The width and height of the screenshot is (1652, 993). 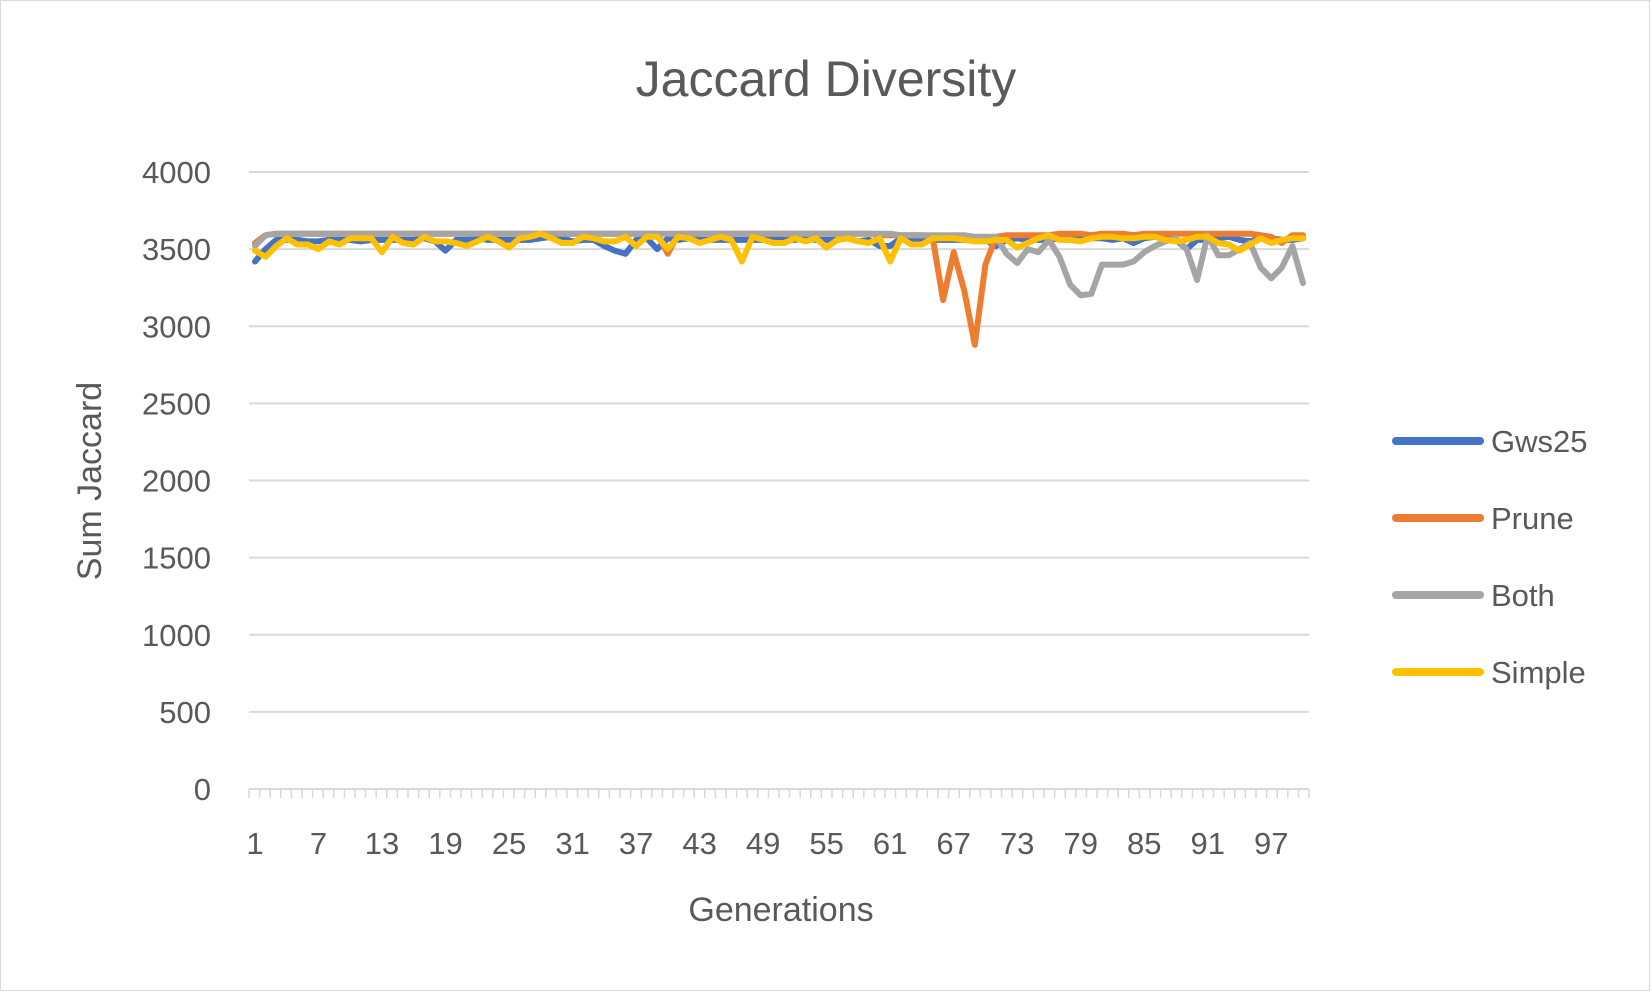 I want to click on legend-label-gws25: Gws25, so click(x=1539, y=441).